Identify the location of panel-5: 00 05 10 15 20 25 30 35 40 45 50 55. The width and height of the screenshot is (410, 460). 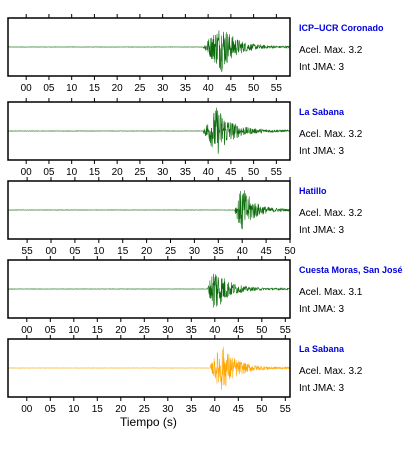
(149, 375).